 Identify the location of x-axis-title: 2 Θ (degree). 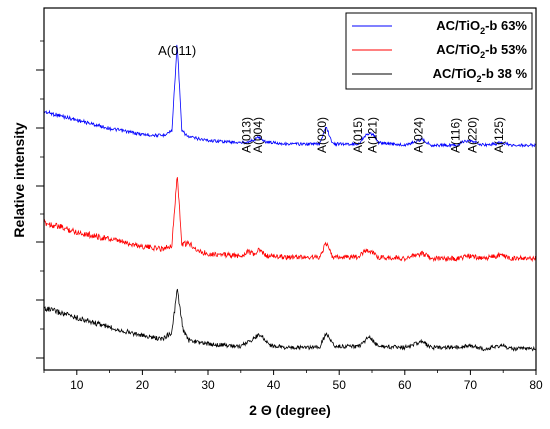
(290, 410).